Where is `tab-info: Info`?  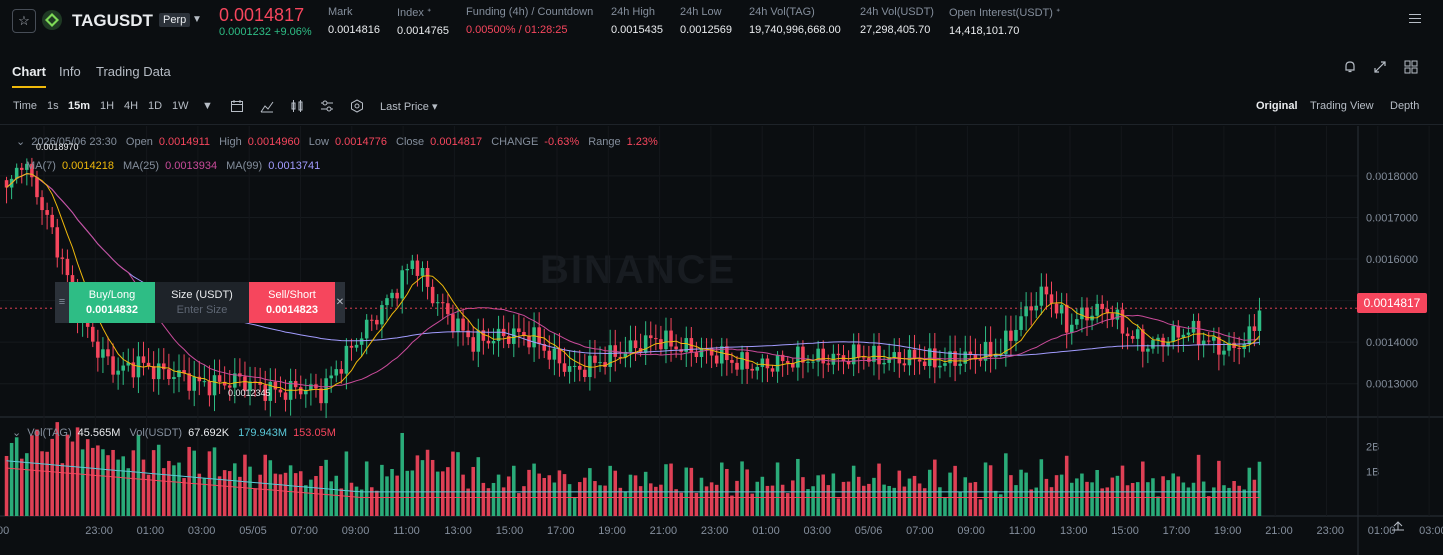
tab-info: Info is located at coordinates (70, 71).